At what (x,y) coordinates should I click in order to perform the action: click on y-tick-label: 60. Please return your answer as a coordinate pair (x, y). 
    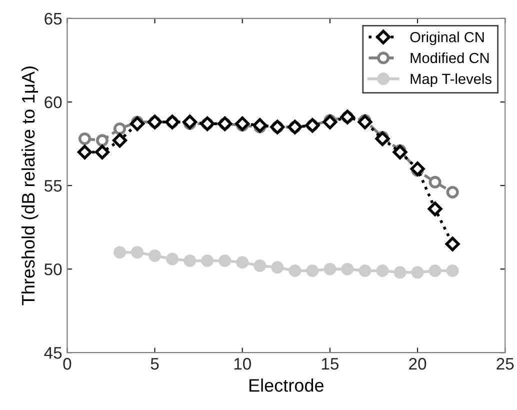
    Looking at the image, I should click on (53, 102).